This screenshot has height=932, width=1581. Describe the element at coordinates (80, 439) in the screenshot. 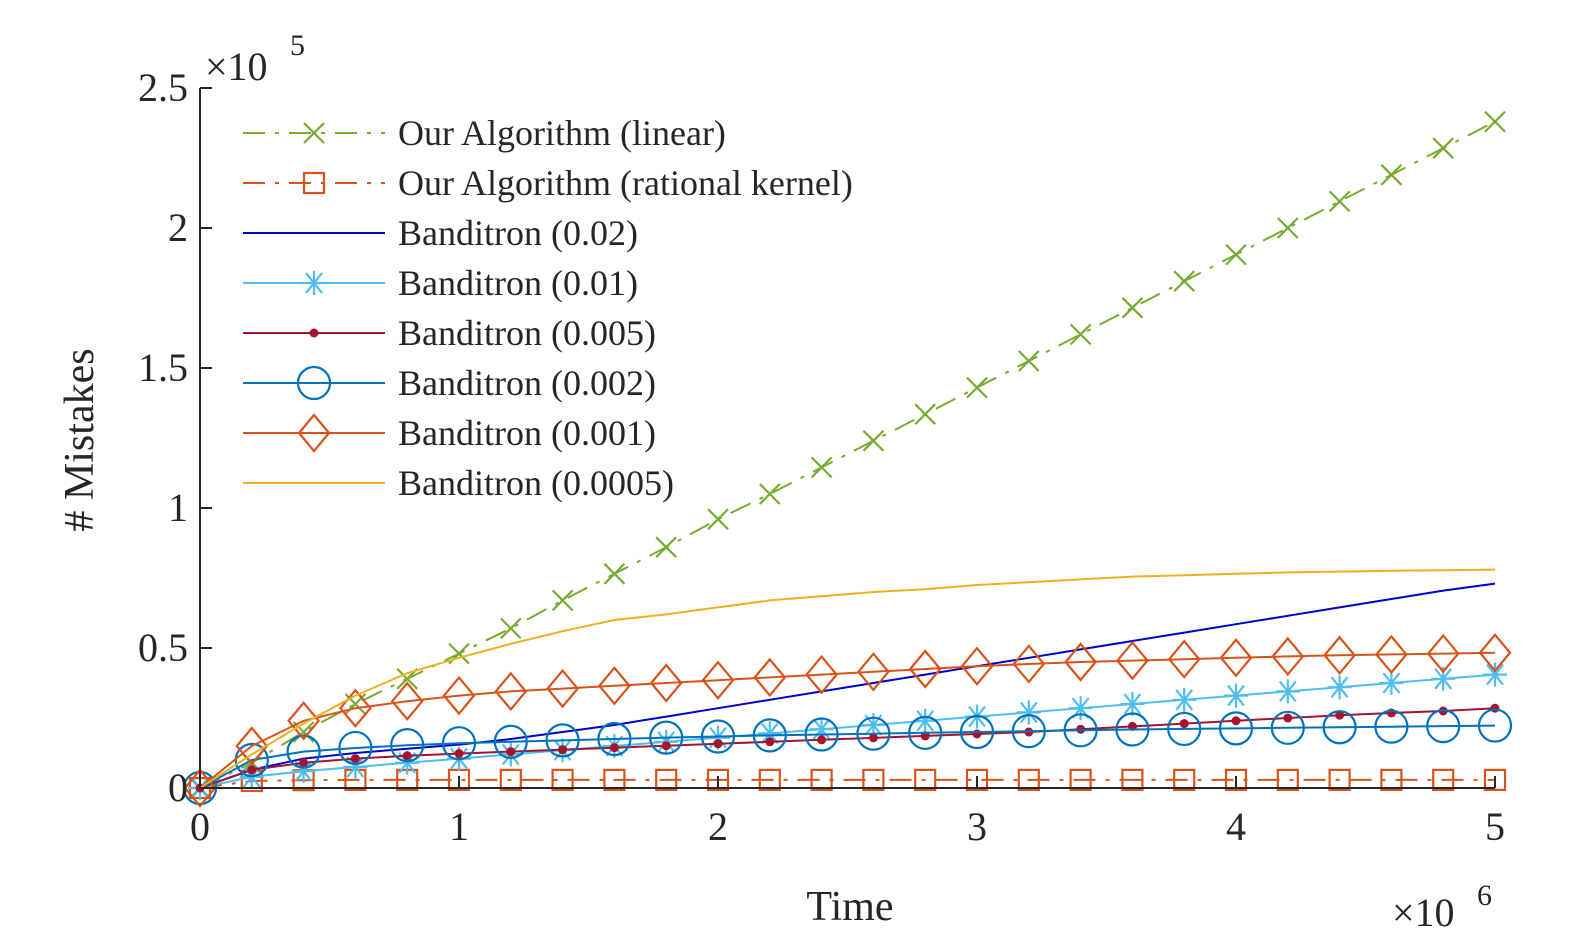

I see `y-axis-label: # Mistakes` at that location.